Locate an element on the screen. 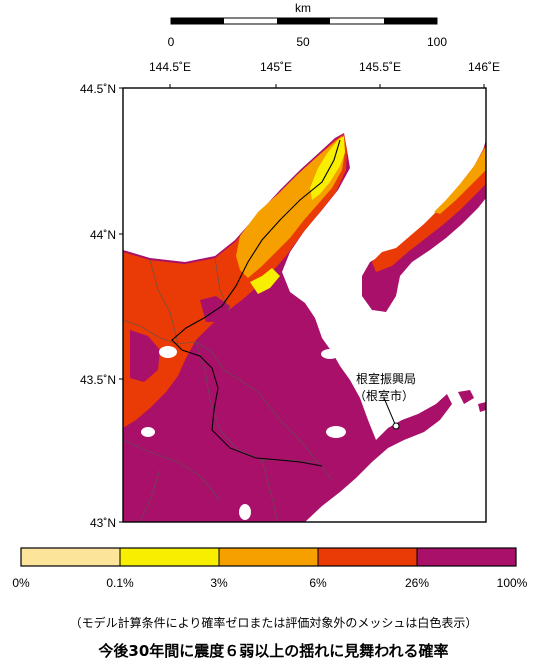  scale-tick-0: 0 is located at coordinates (171, 42).